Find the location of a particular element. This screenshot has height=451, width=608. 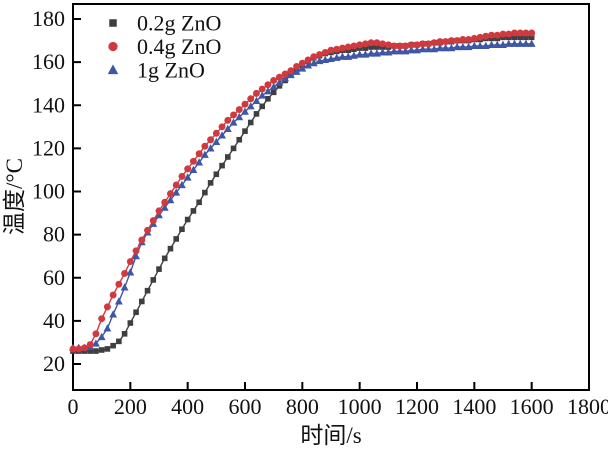

legend-label: 0.4g ZnO is located at coordinates (179, 46).